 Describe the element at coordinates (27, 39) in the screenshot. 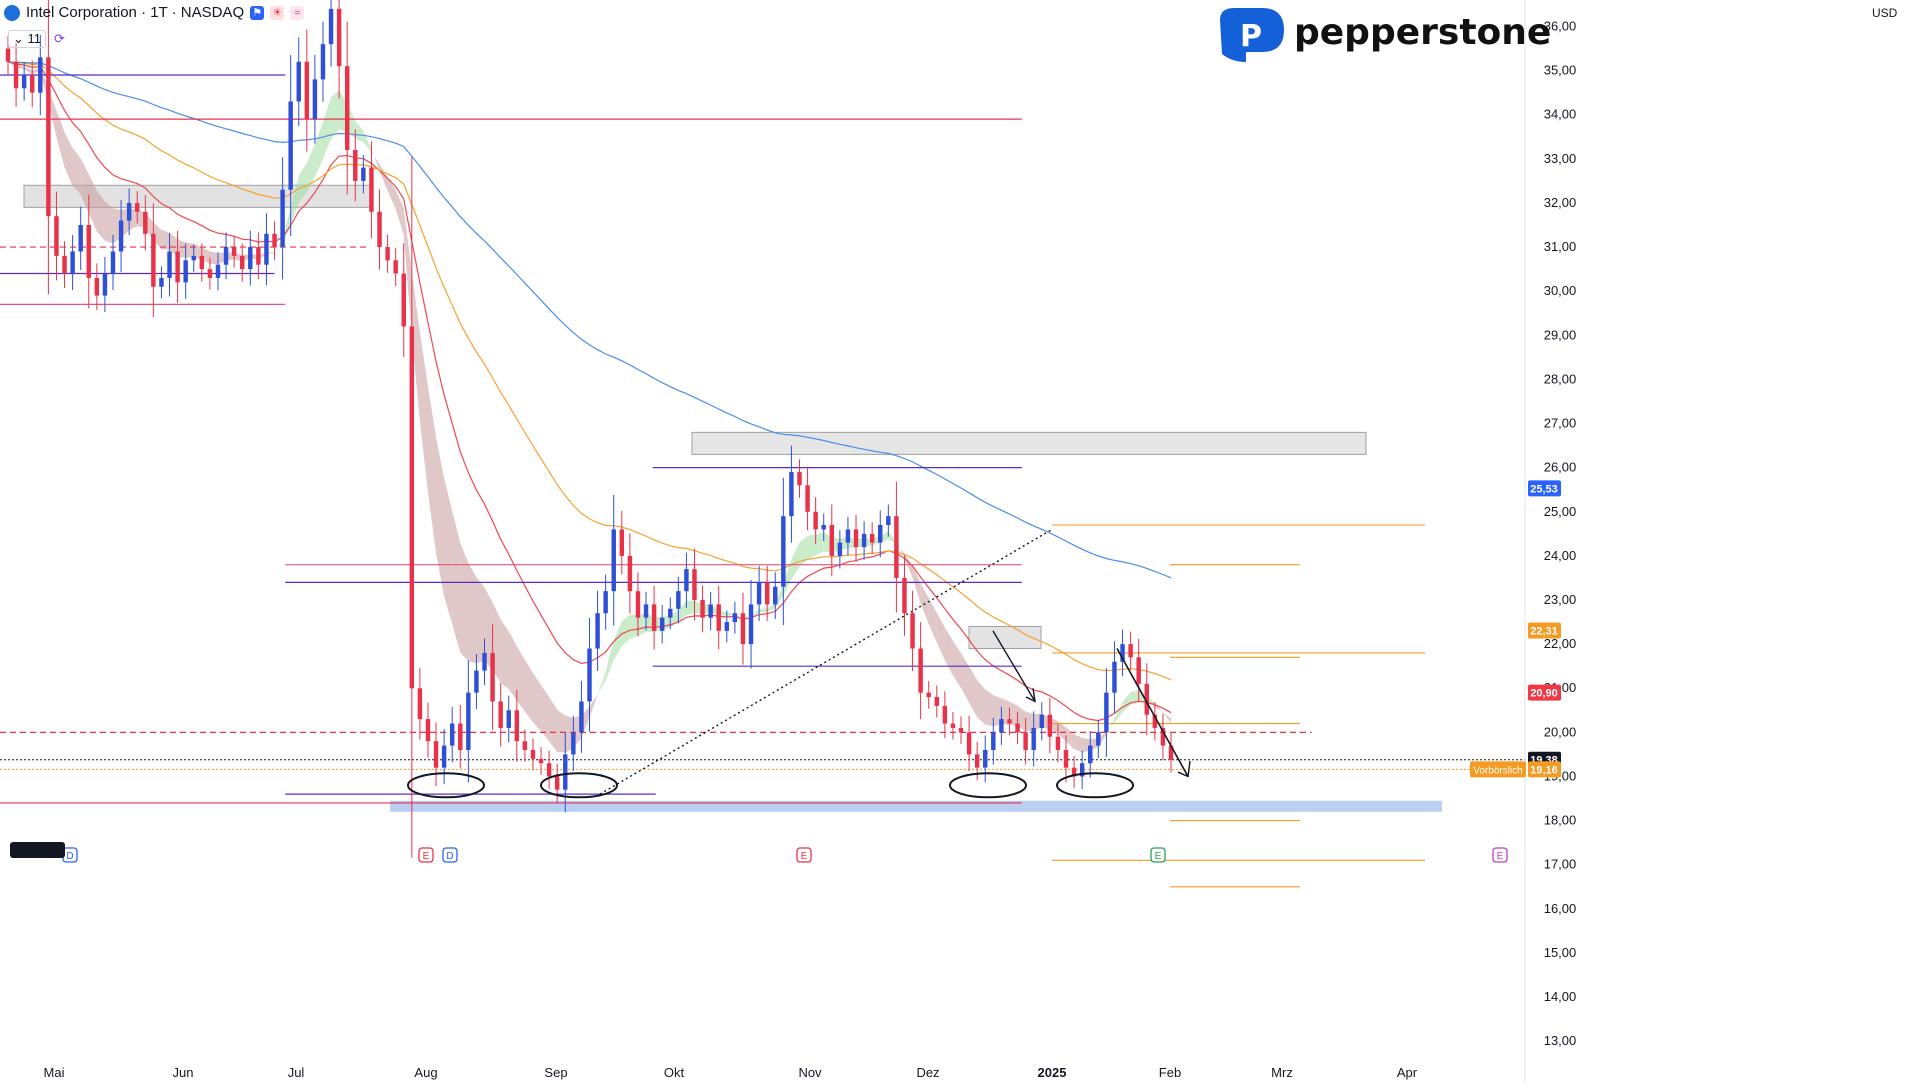

I see `indicator-count-toggle: ⌄ 11` at that location.